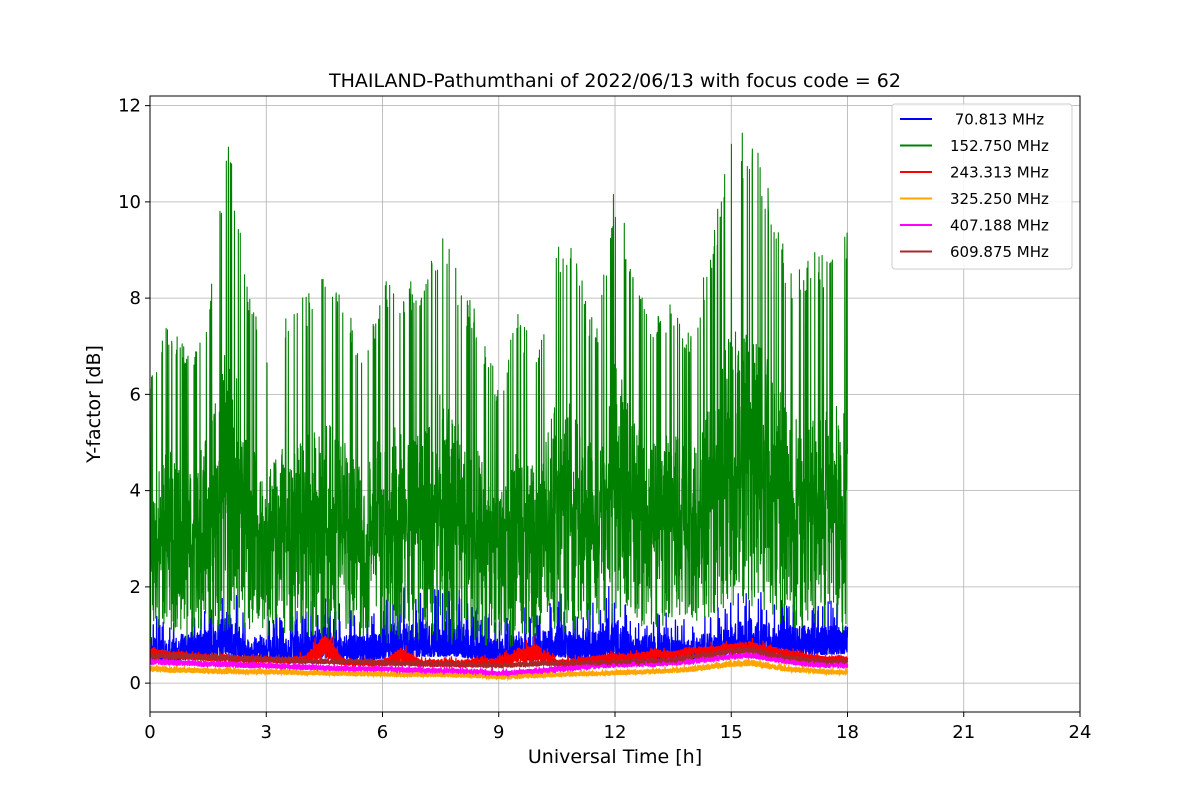 The image size is (1200, 800). What do you see at coordinates (999, 173) in the screenshot?
I see `legend-label: 243.313 MHz` at bounding box center [999, 173].